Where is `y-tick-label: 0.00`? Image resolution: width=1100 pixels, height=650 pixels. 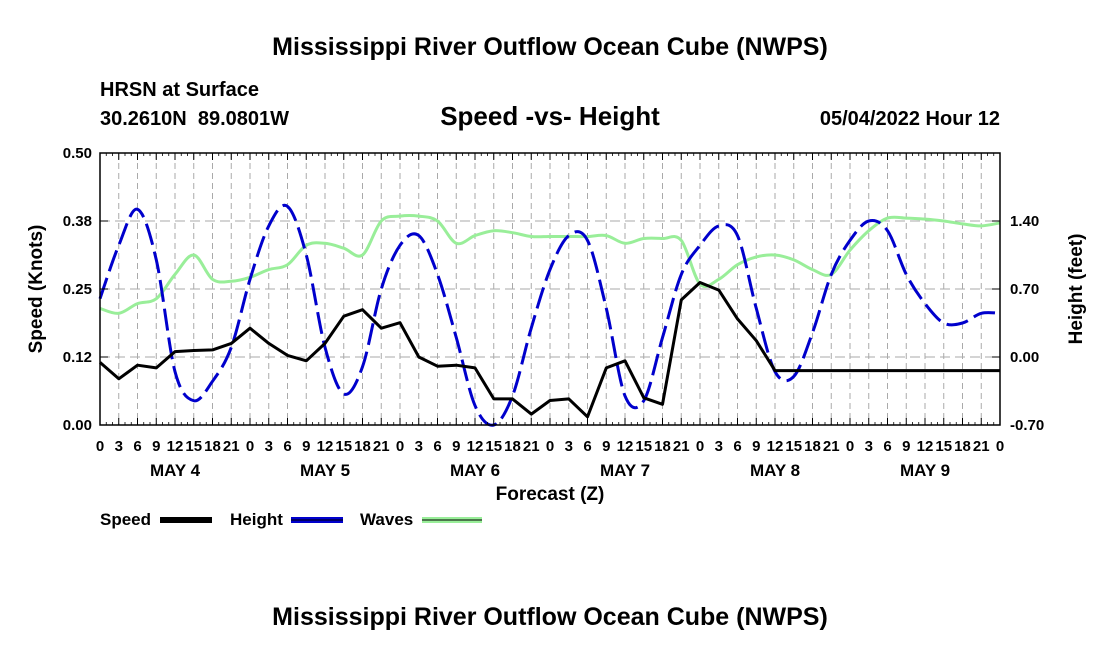
y-tick-label: 0.00 is located at coordinates (77, 425).